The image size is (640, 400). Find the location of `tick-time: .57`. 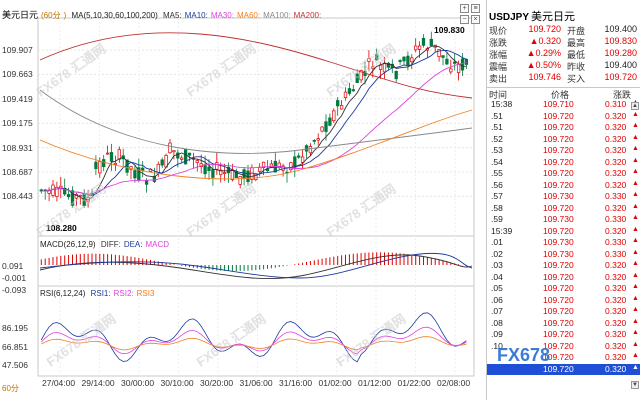

tick-time: .57 is located at coordinates (497, 196).